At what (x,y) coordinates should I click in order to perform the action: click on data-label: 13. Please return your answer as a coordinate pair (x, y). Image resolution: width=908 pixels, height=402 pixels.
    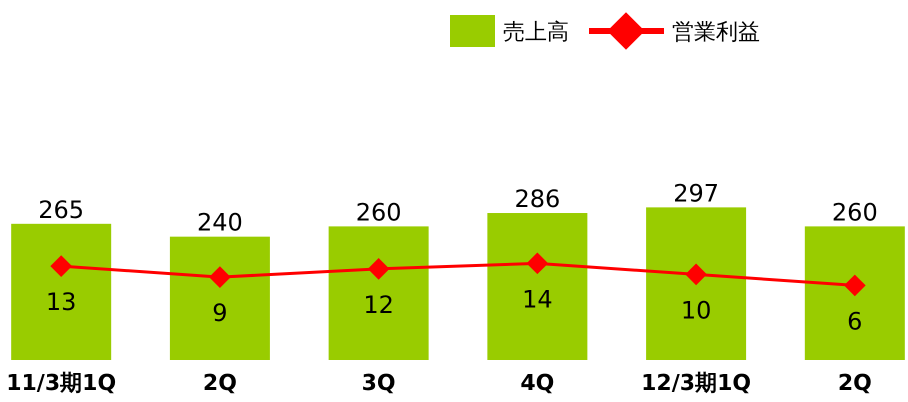
    Looking at the image, I should click on (61, 302).